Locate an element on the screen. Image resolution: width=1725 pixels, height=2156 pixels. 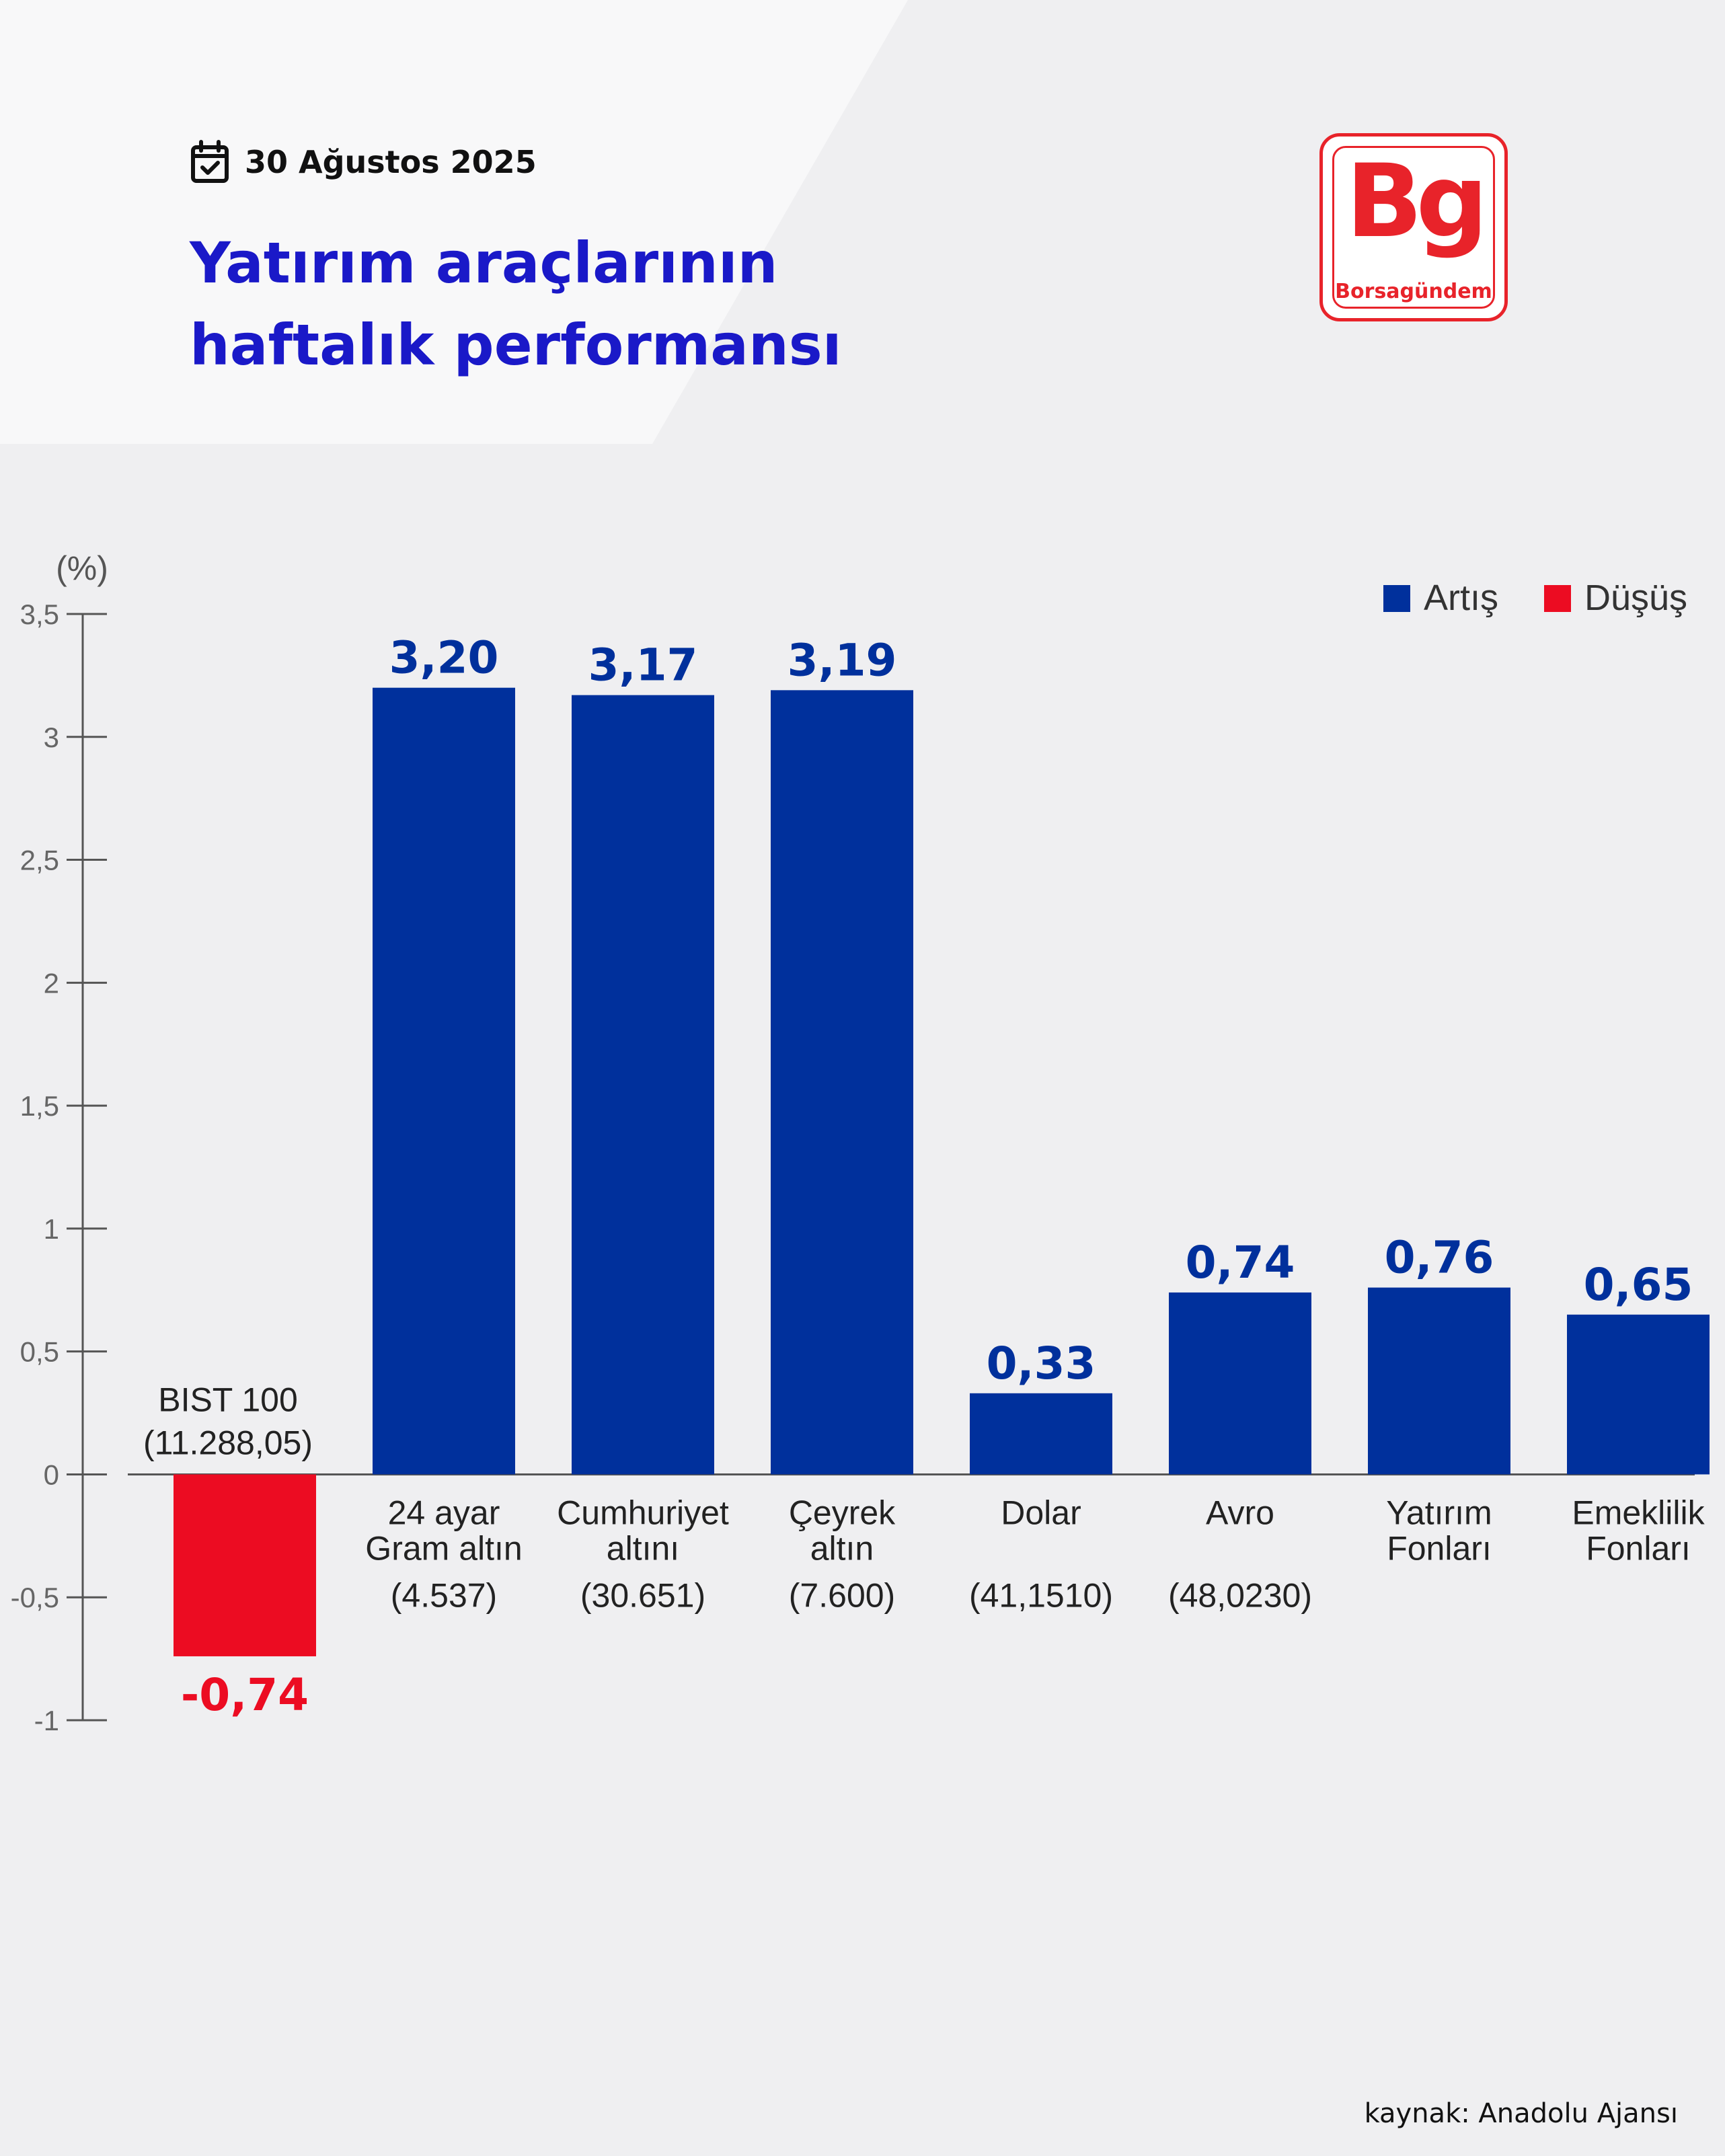
title-line-1: Yatırım araçlarının is located at coordinates (484, 263).